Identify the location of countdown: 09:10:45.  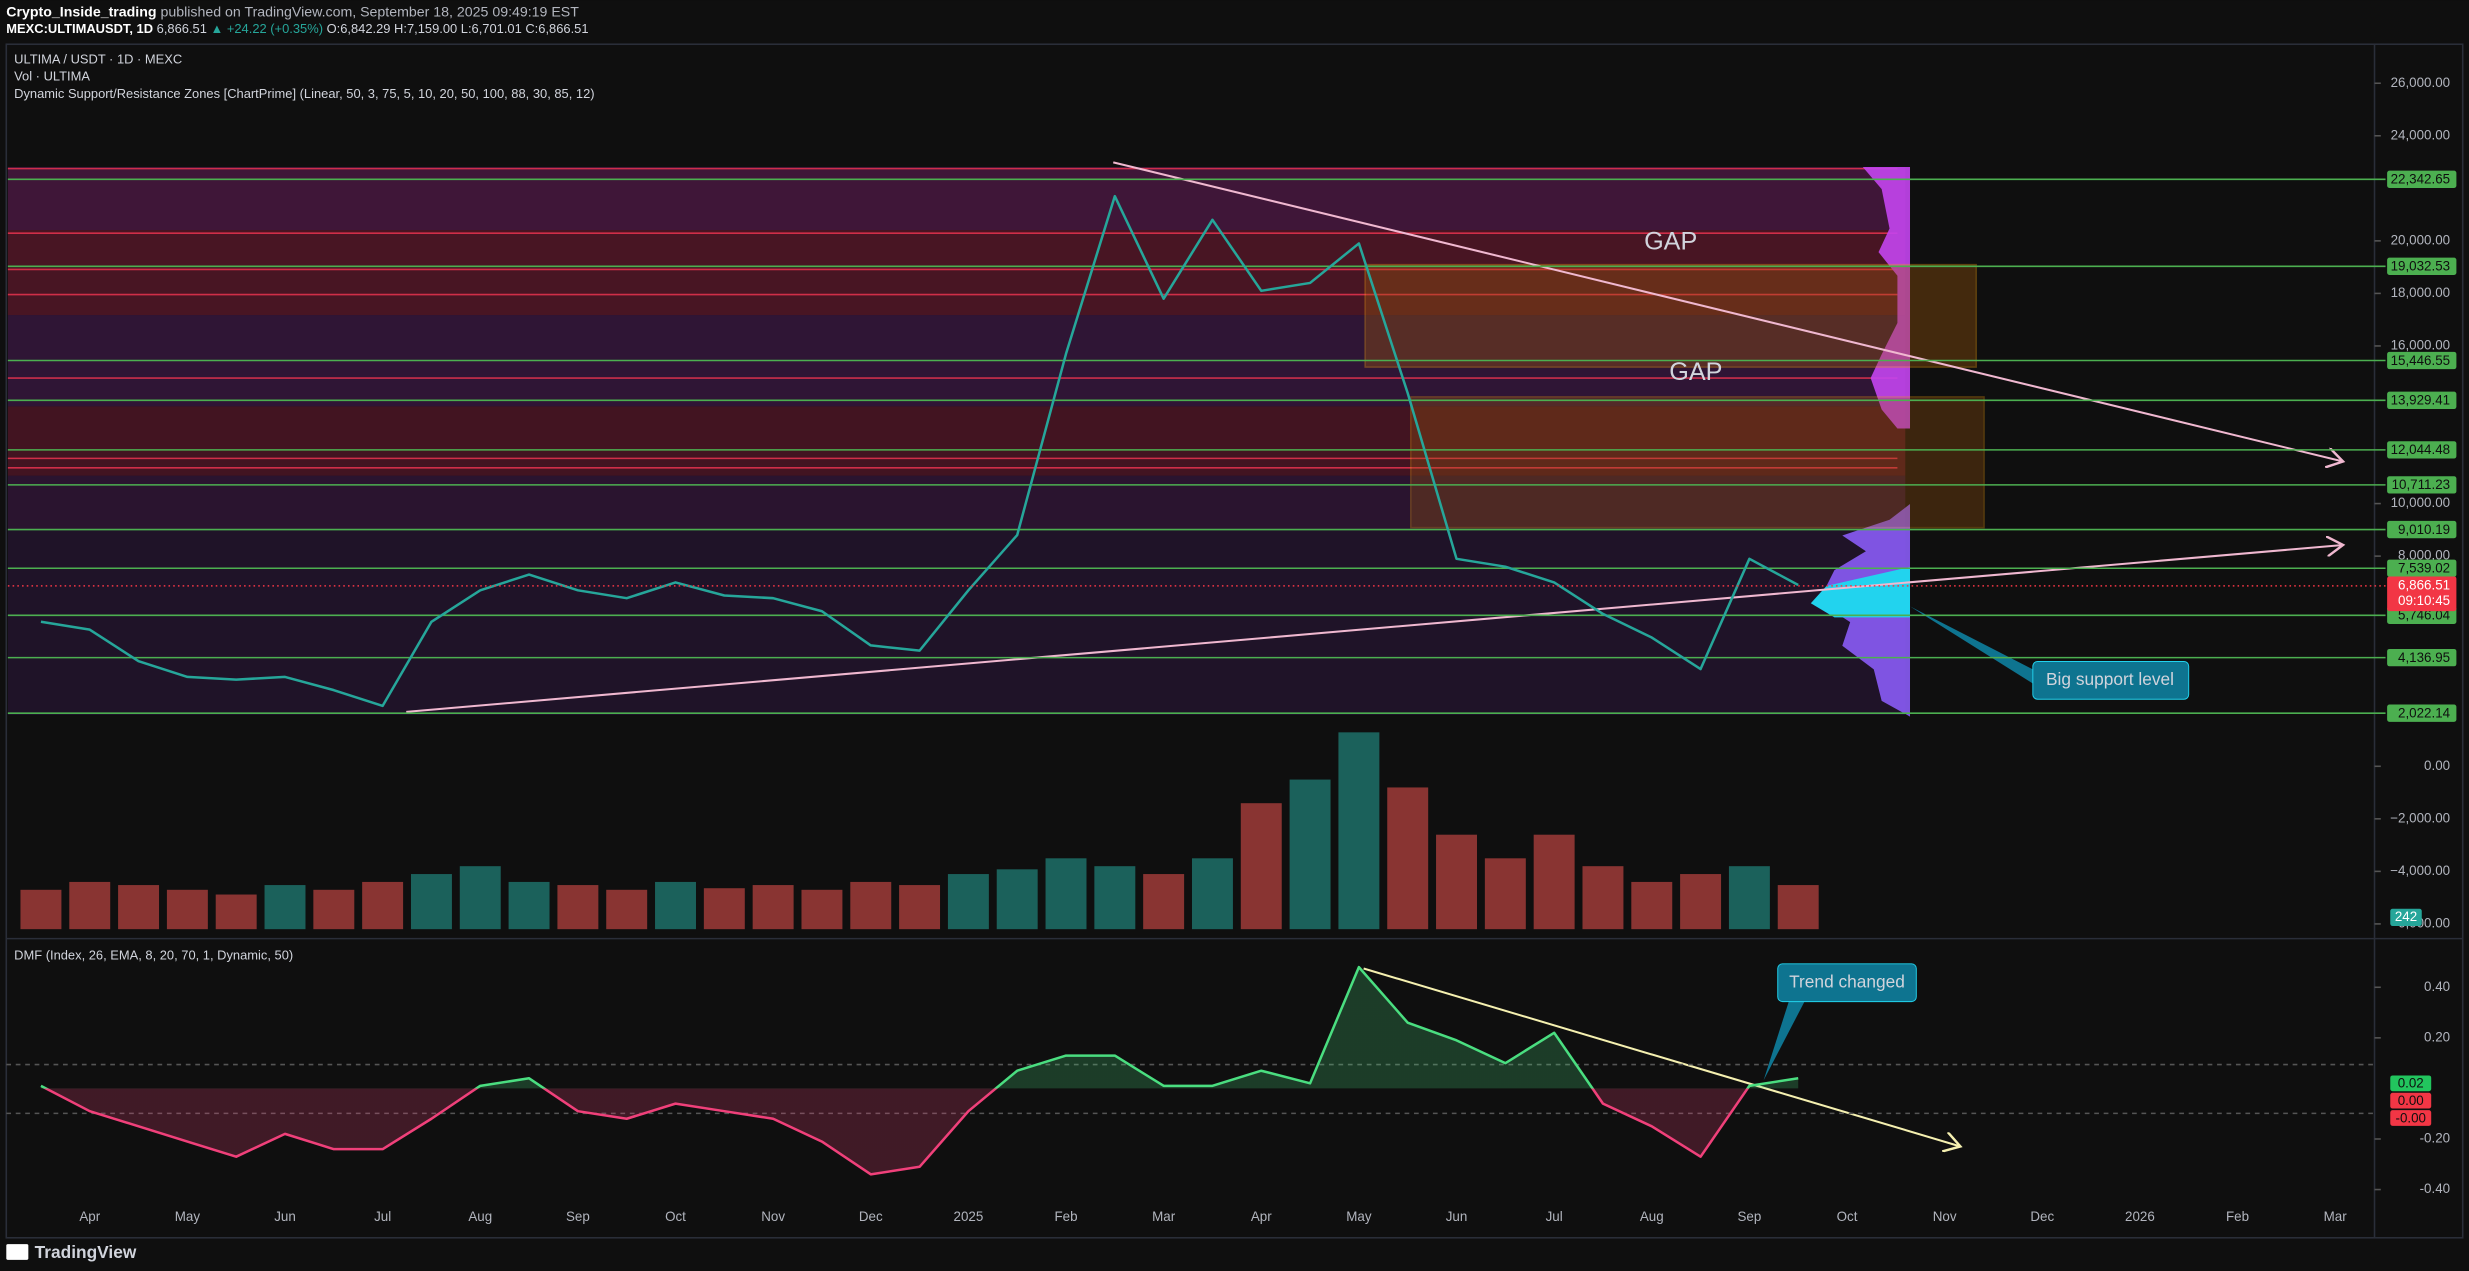
(2424, 600).